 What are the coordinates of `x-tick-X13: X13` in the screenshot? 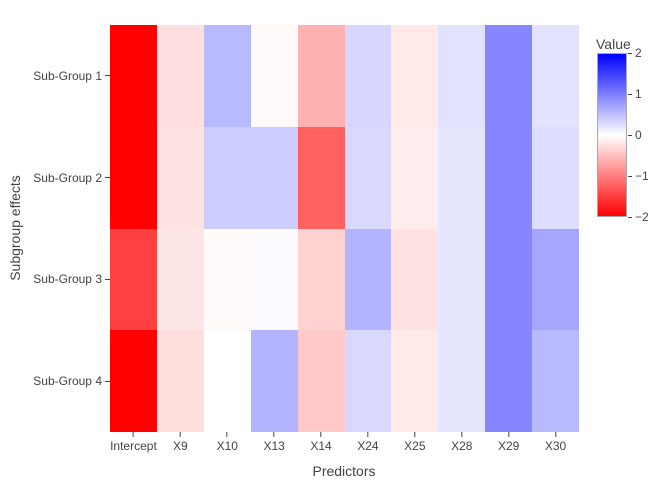 It's located at (274, 442).